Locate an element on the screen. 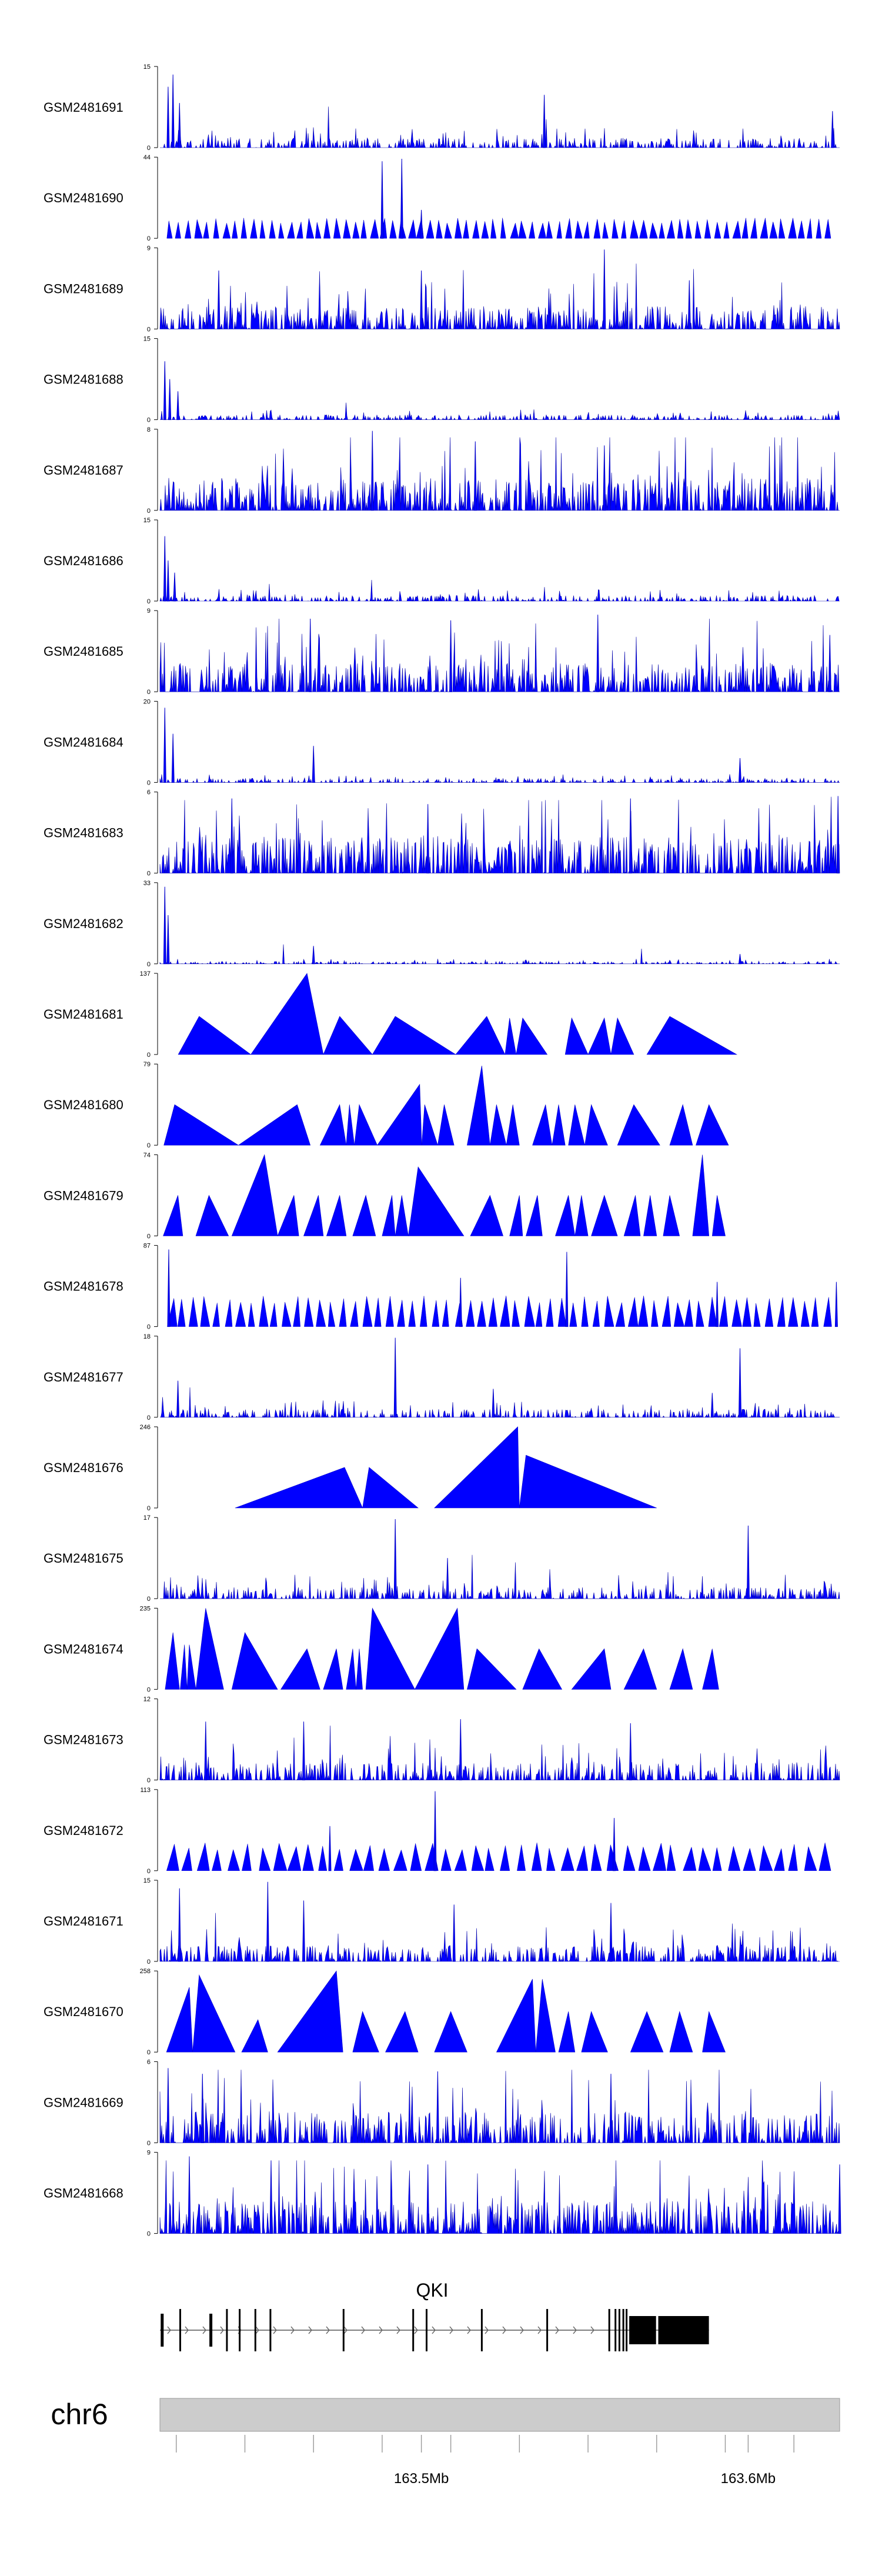 This screenshot has width=882, height=2576. track-label: GSM2481680 is located at coordinates (83, 1104).